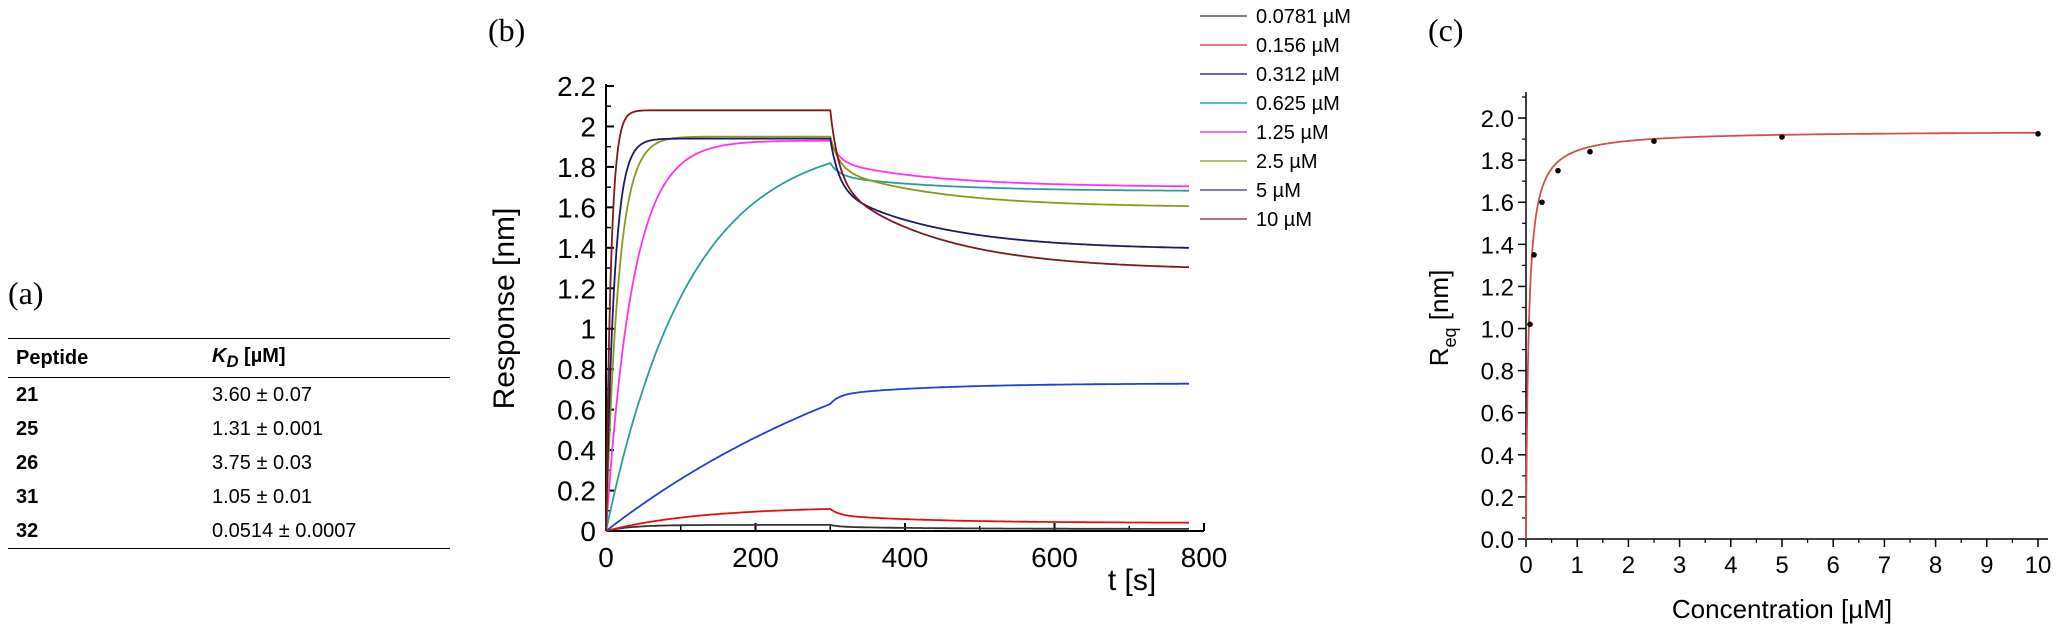  Describe the element at coordinates (507, 30) in the screenshot. I see `panel-label-b: (b)` at that location.